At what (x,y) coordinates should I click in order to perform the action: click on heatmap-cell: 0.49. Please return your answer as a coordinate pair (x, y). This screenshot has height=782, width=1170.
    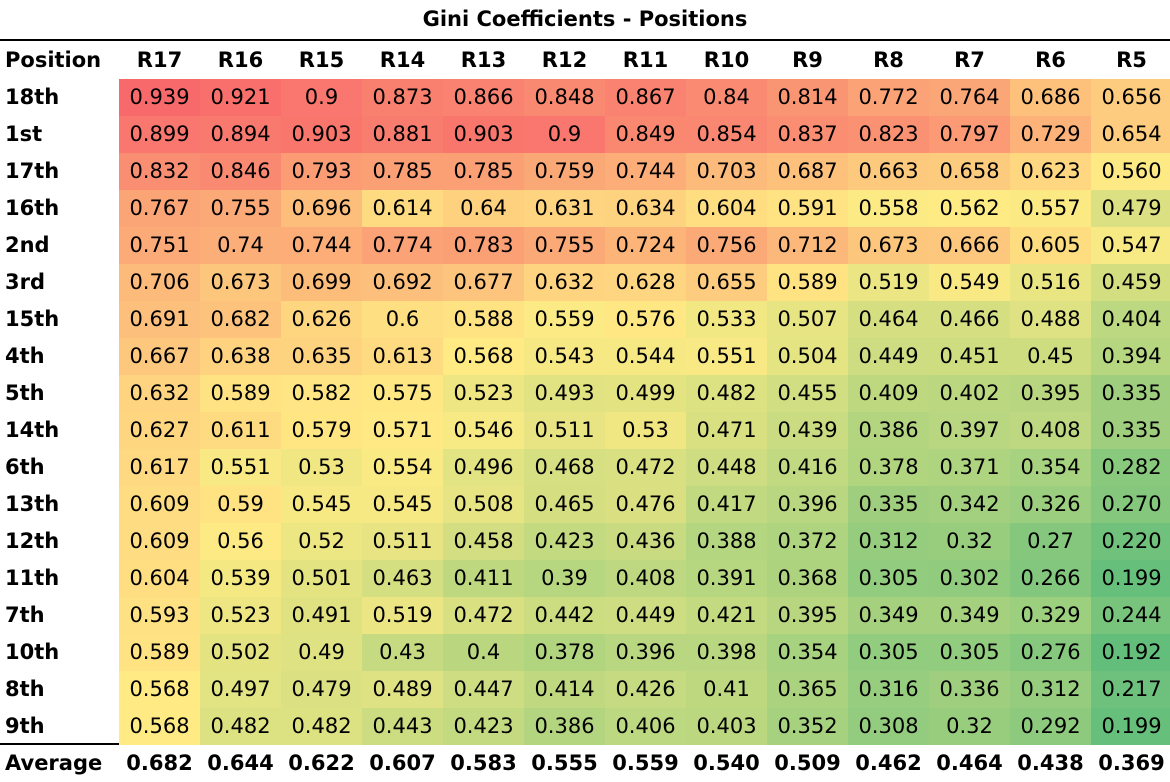
    Looking at the image, I should click on (321, 652).